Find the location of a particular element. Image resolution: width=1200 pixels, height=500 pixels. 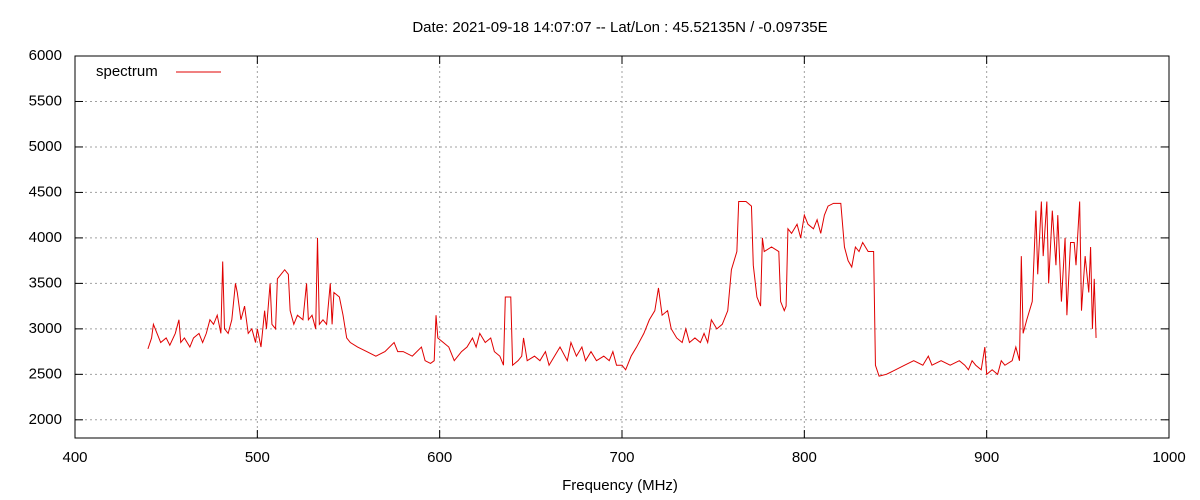

y-tick-label: 5000 is located at coordinates (45, 146).